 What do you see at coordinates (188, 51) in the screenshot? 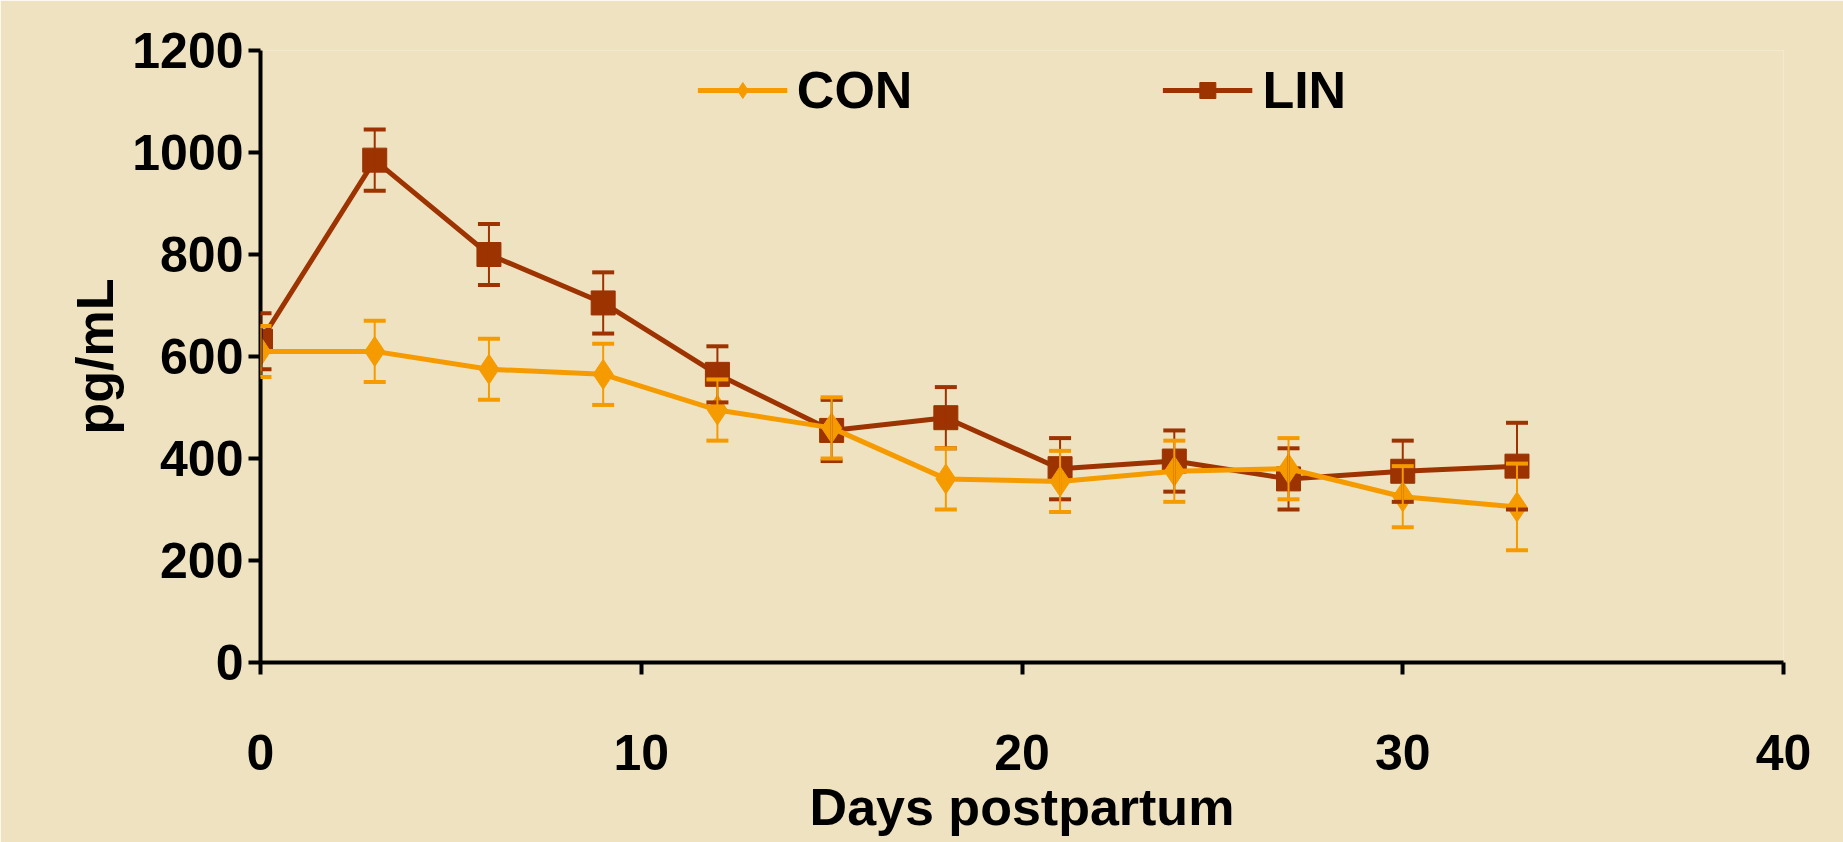
I see `y-tick-label: 1200` at bounding box center [188, 51].